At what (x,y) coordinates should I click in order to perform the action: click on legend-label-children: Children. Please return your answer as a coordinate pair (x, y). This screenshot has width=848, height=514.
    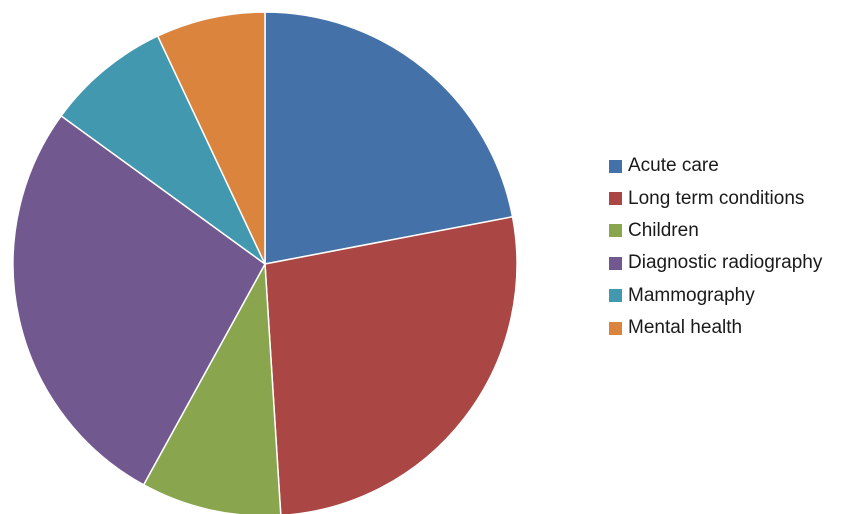
    Looking at the image, I should click on (663, 230).